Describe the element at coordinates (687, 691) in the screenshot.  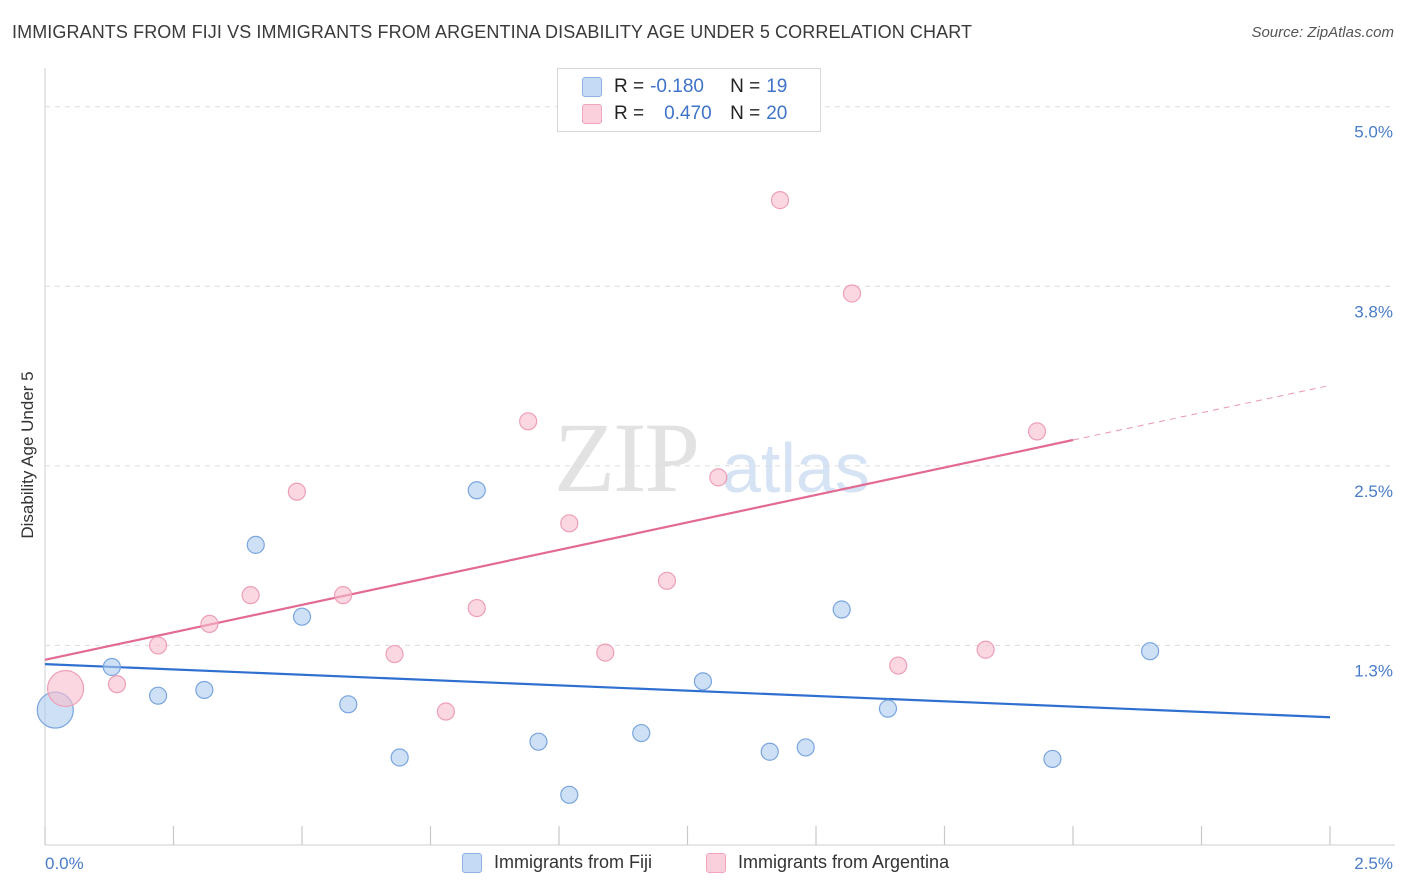
I see `fiji-trend-line` at that location.